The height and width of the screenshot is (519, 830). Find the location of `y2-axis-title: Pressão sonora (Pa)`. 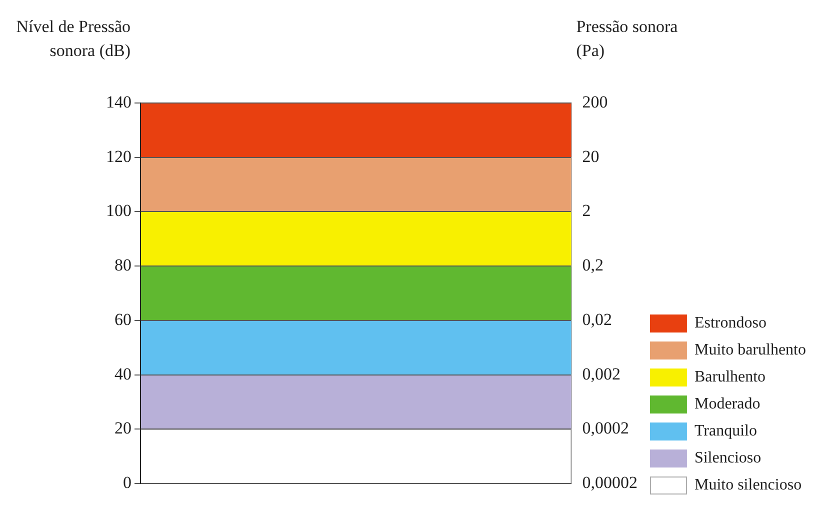

y2-axis-title: Pressão sonora (Pa) is located at coordinates (627, 38).